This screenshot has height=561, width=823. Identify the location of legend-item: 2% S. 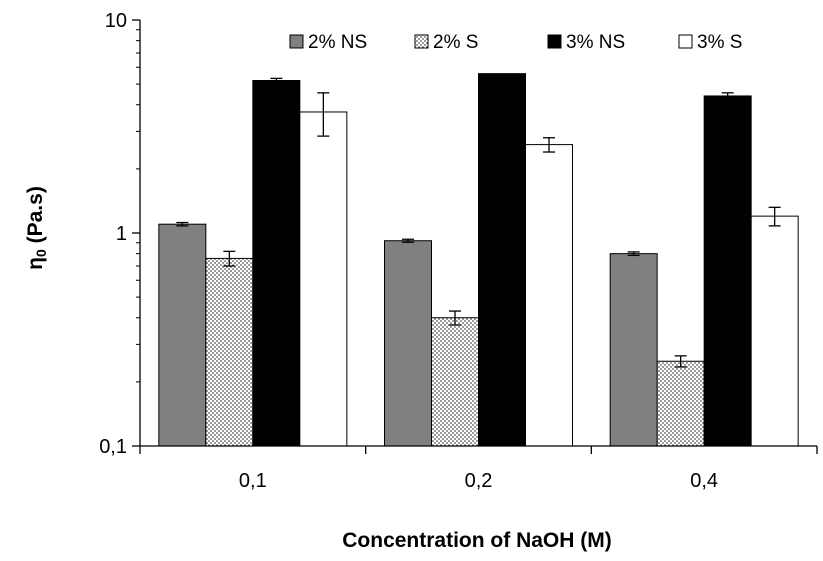
(446, 42).